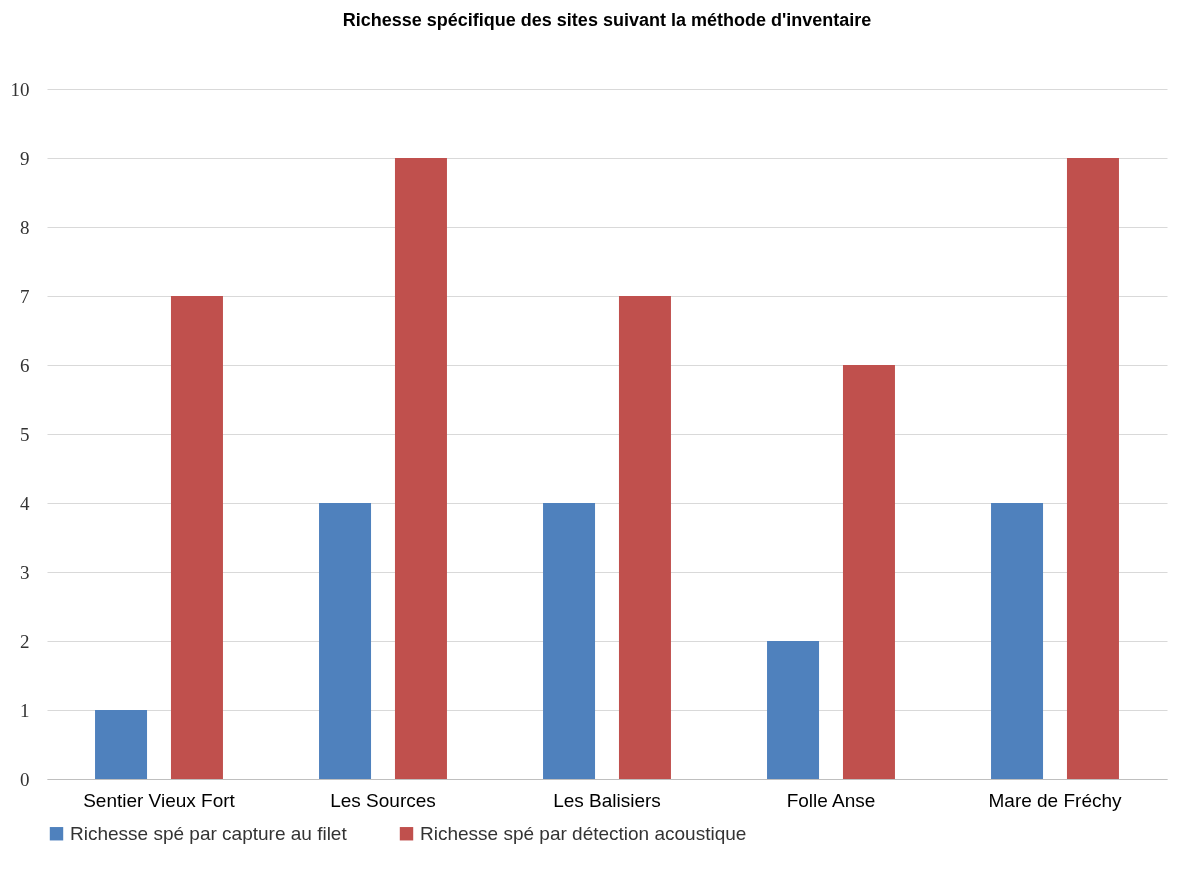 The height and width of the screenshot is (877, 1181). Describe the element at coordinates (159, 800) in the screenshot. I see `x-tick-label: Sentier Vieux Fort` at that location.